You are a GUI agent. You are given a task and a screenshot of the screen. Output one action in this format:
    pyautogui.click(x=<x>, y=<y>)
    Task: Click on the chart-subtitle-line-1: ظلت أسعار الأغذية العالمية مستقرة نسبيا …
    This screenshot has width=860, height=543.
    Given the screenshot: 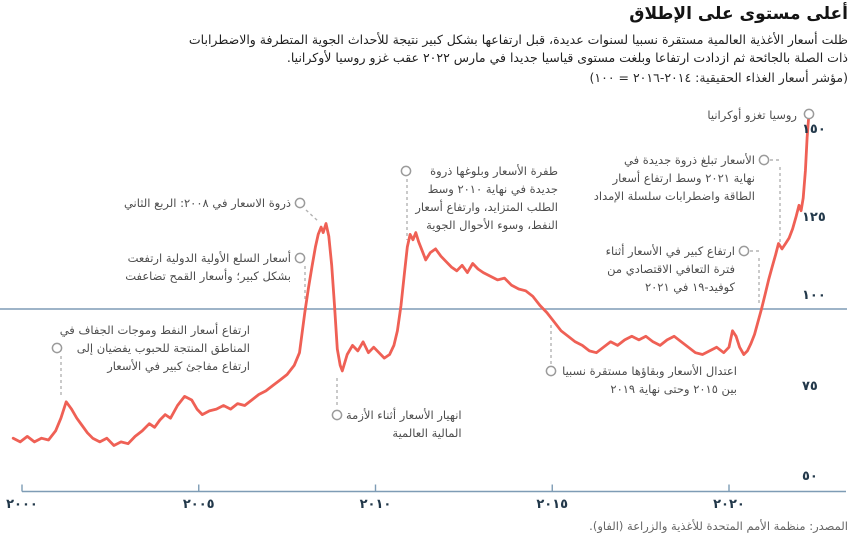 What is the action you would take?
    pyautogui.click(x=518, y=39)
    